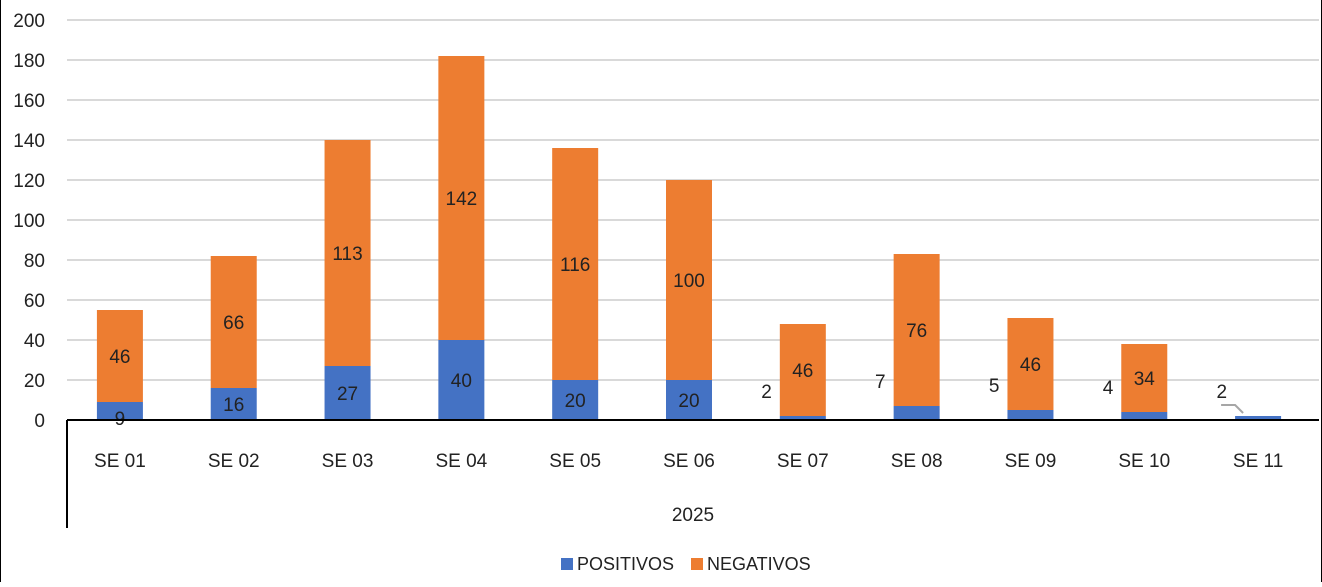 The height and width of the screenshot is (587, 1322). What do you see at coordinates (29, 61) in the screenshot?
I see `y-tick-label: 180` at bounding box center [29, 61].